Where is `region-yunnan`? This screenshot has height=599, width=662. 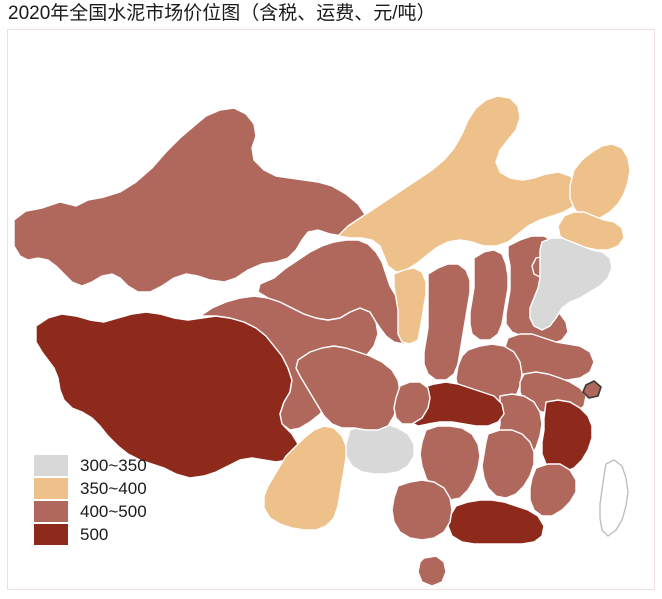
region-yunnan is located at coordinates (305, 478).